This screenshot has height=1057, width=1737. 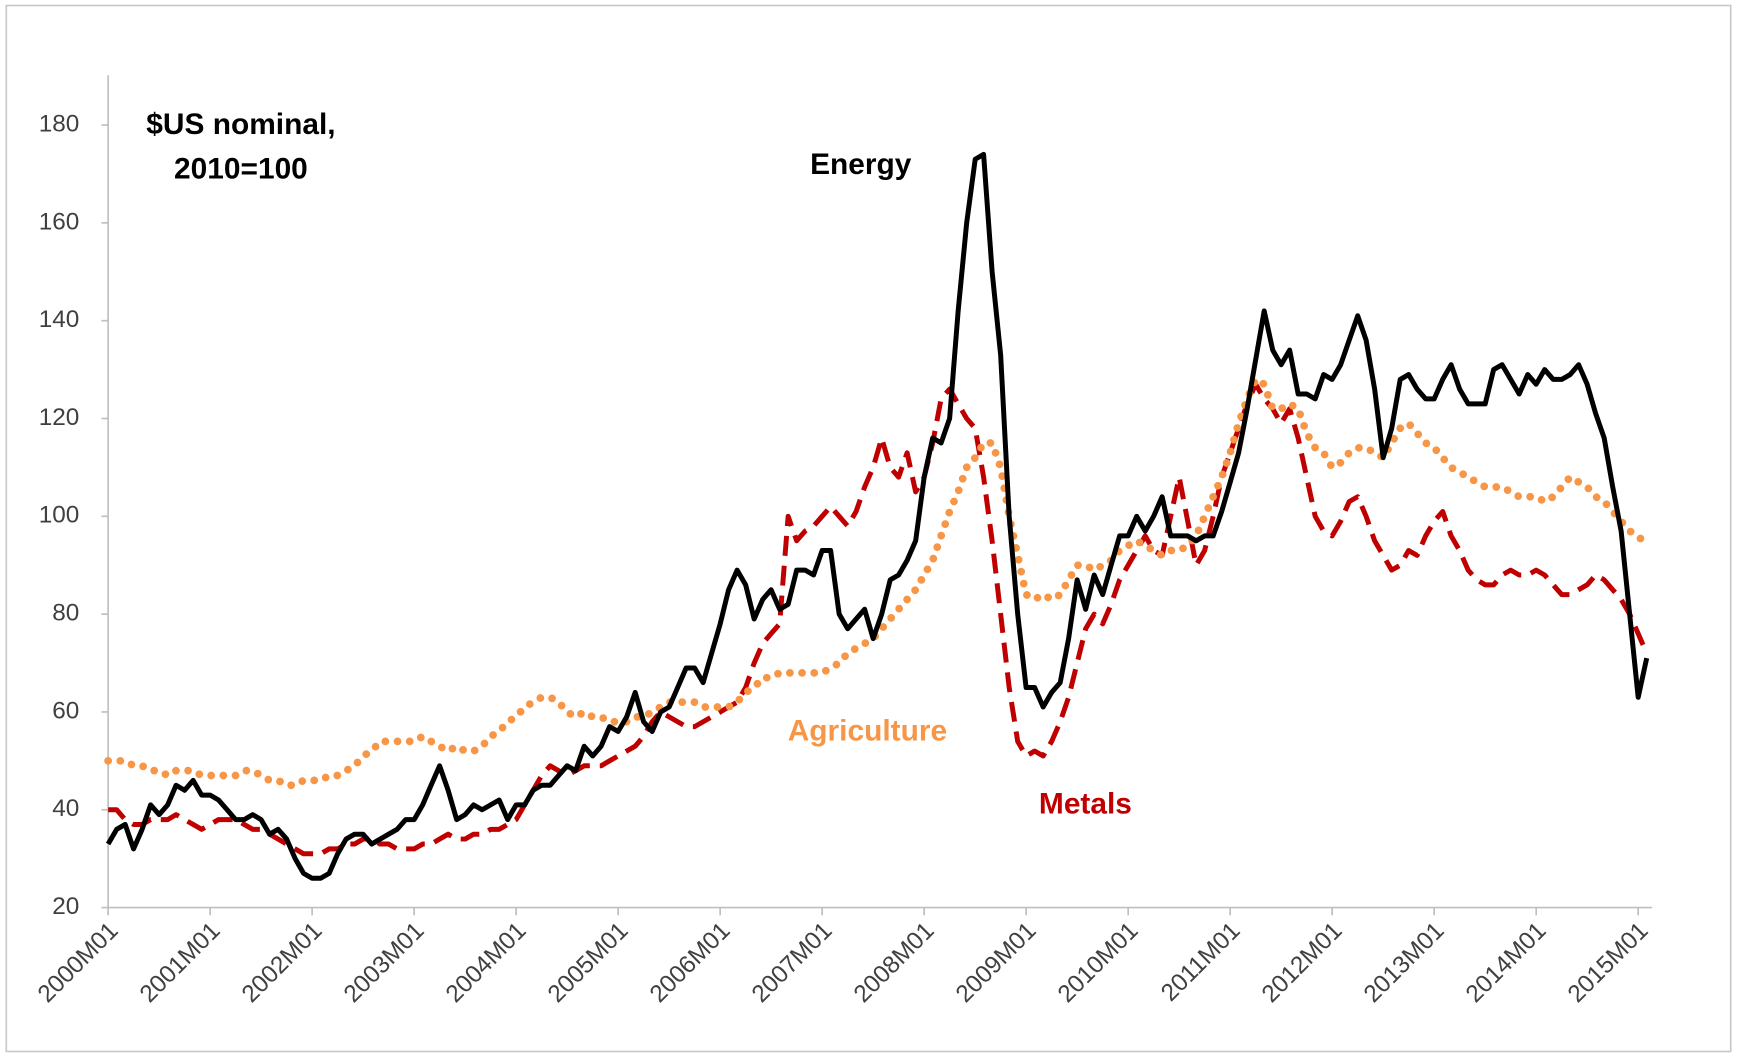 I want to click on annotation: 2010=100, so click(x=241, y=168).